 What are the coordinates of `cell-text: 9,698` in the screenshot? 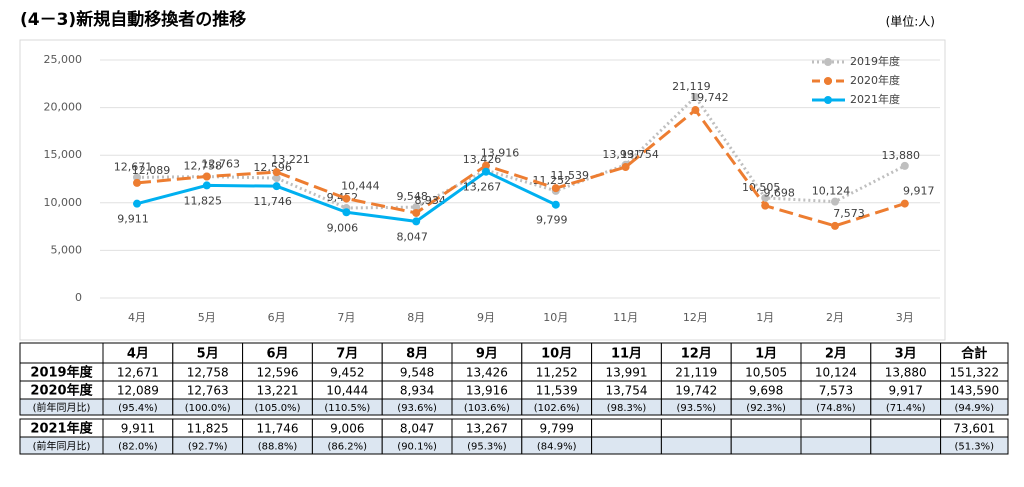 It's located at (766, 391).